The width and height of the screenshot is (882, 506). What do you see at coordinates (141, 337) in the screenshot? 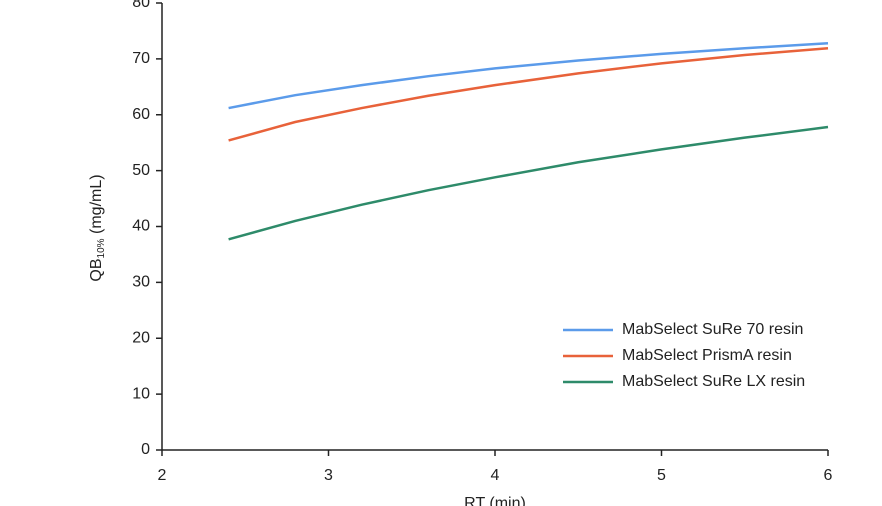
I see `y-tick-label: 20` at bounding box center [141, 337].